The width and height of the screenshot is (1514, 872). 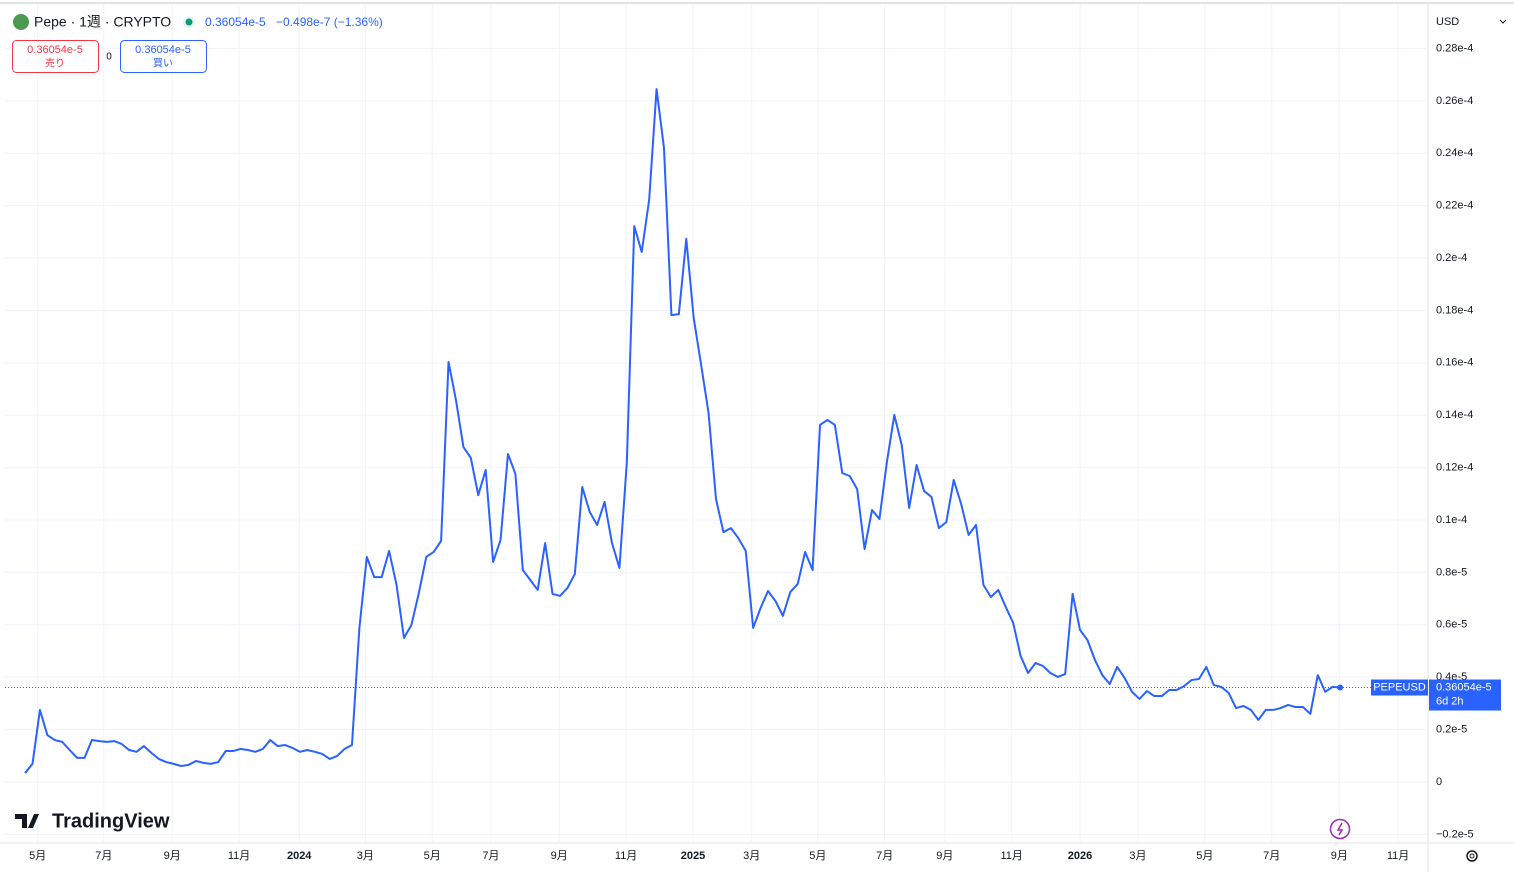 I want to click on y-tick-label: 0.6e-5, so click(x=1451, y=625).